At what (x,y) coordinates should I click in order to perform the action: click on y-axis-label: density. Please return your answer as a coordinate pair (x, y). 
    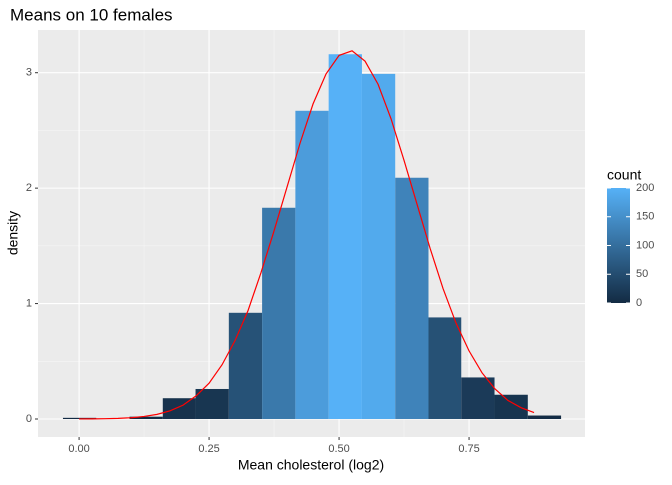
    Looking at the image, I should click on (13, 233).